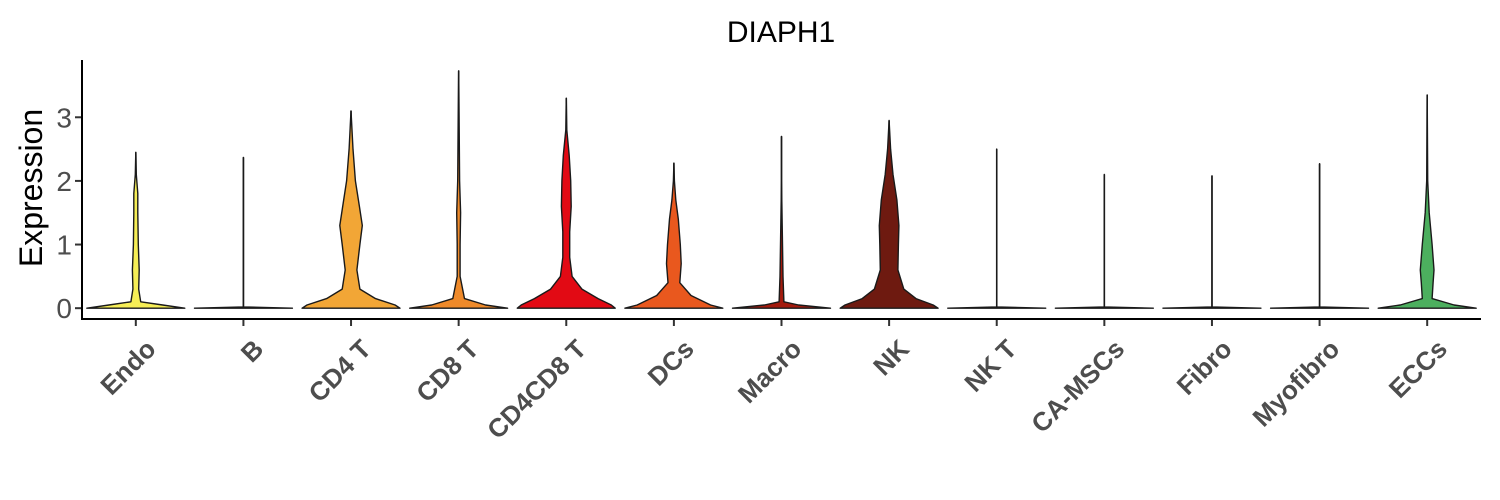  Describe the element at coordinates (64, 181) in the screenshot. I see `y-tick-label: 2` at that location.